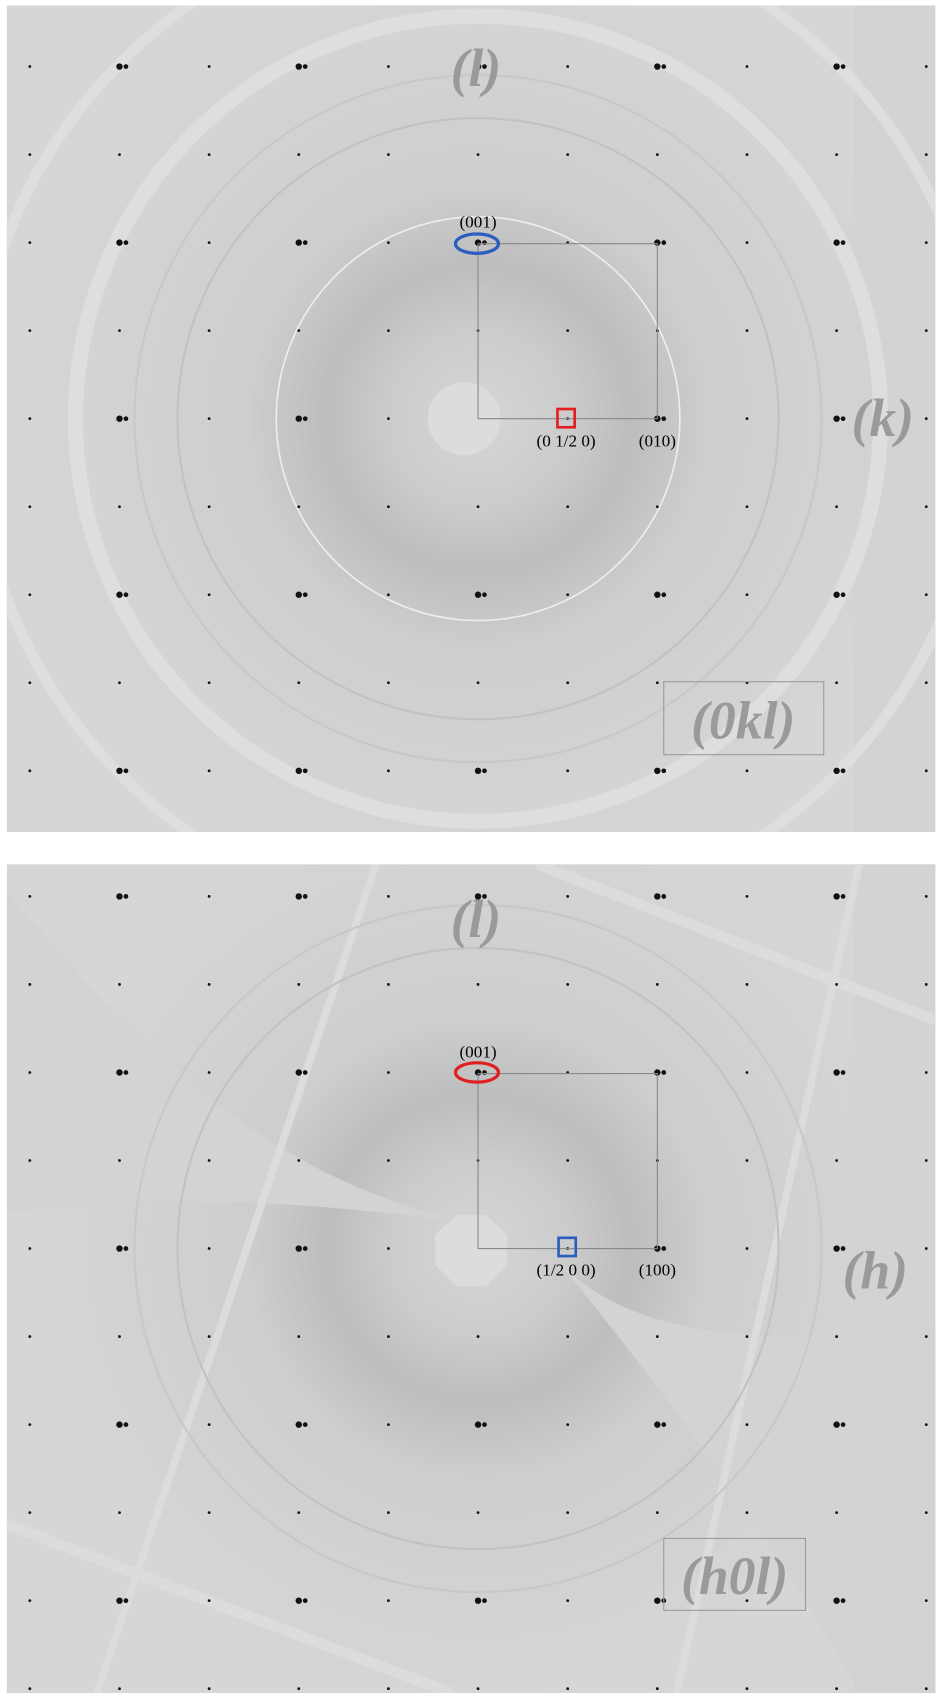  Describe the element at coordinates (747, 1477) in the screenshot. I see `shadow` at that location.